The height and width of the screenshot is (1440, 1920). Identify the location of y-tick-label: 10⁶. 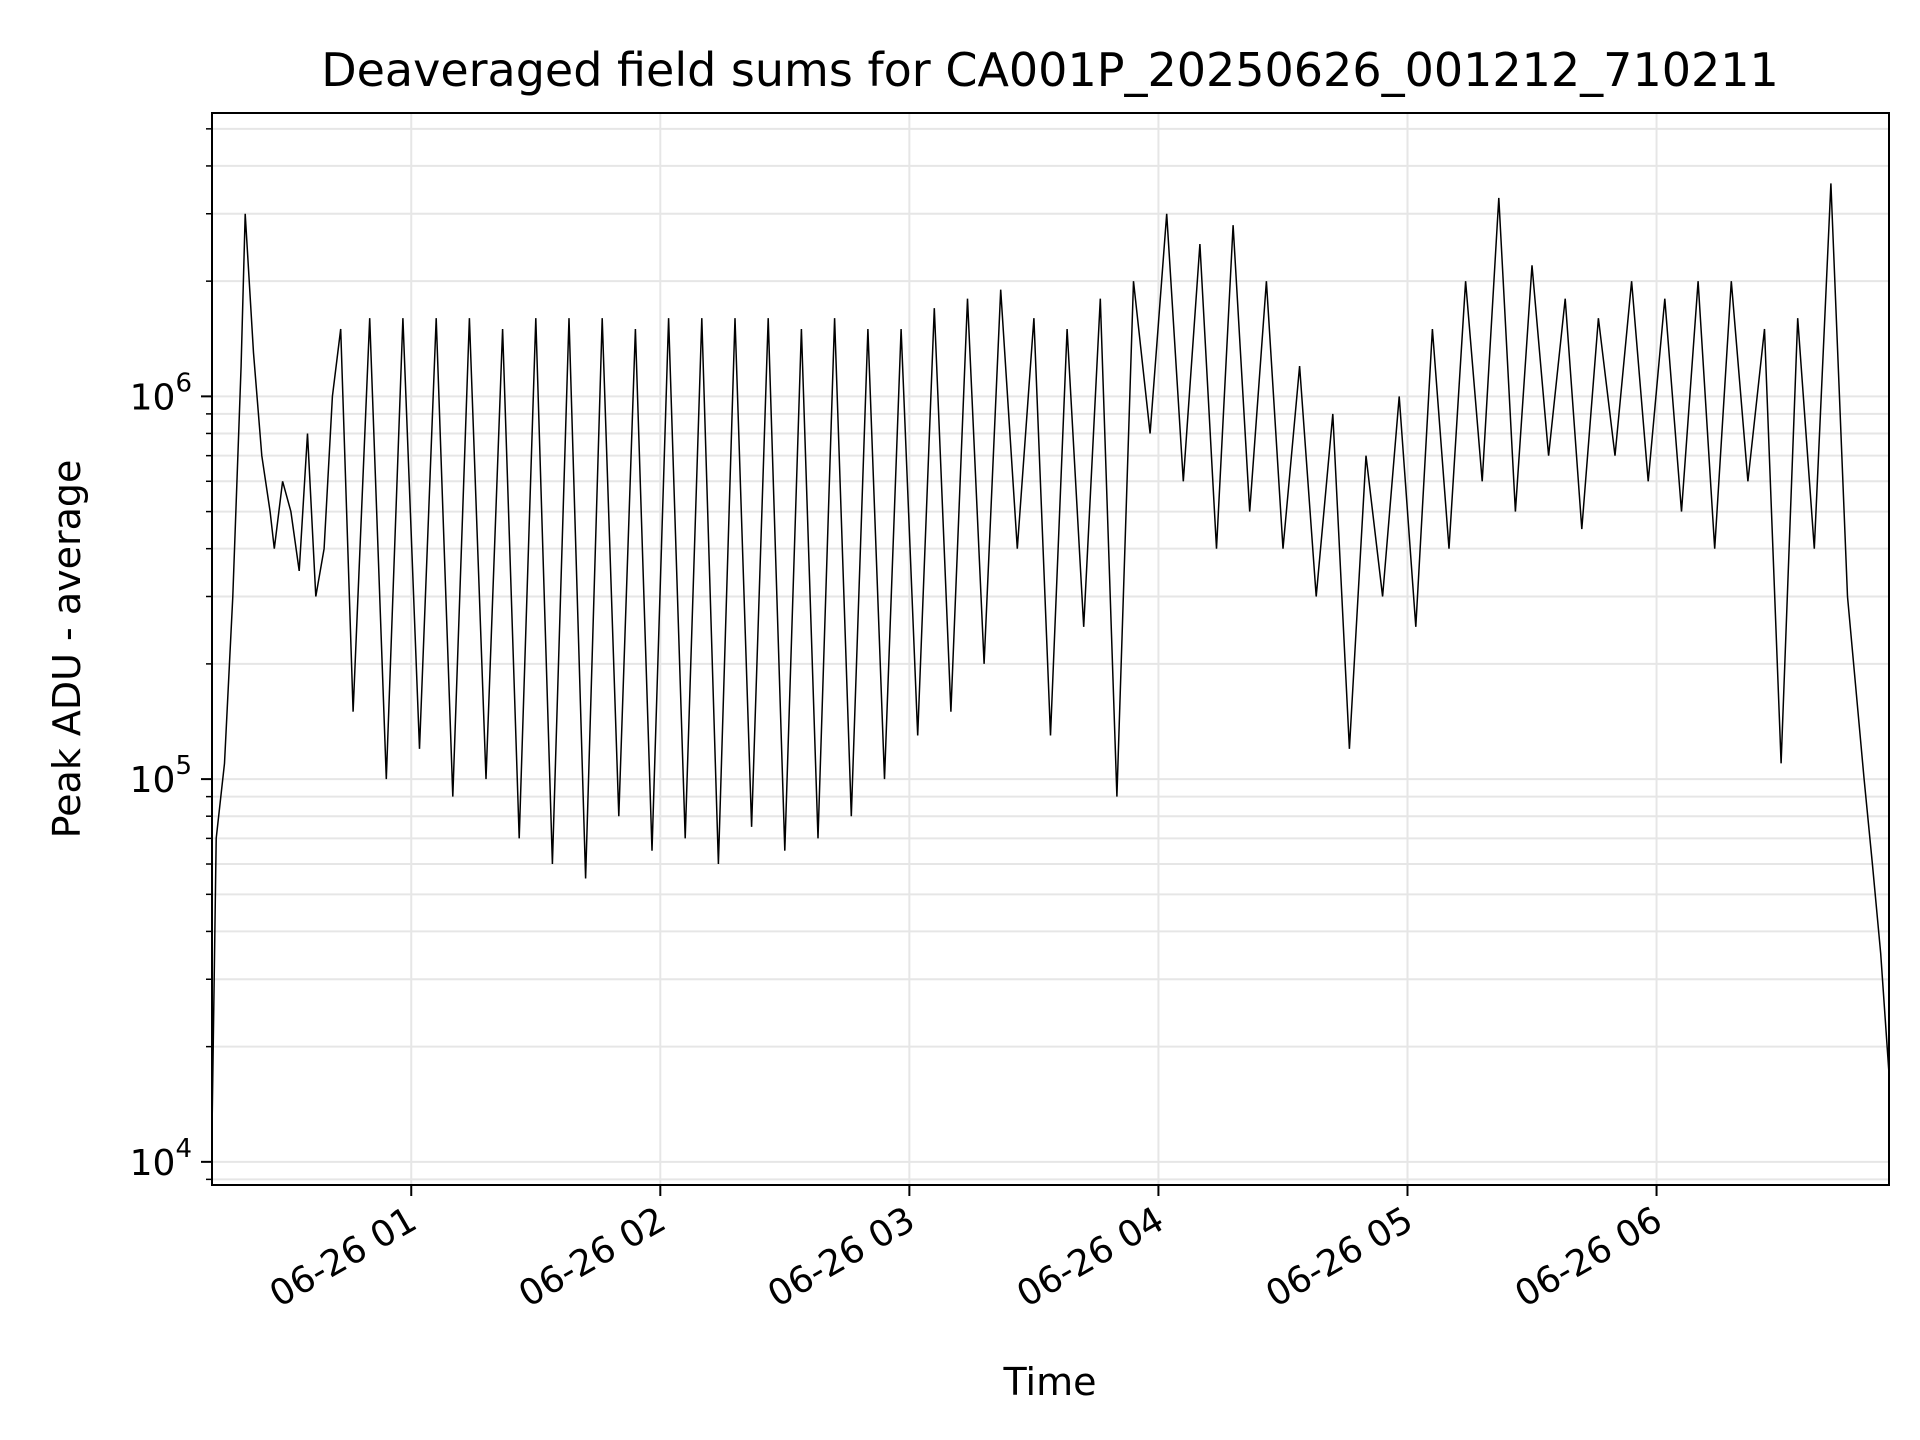
(161, 393).